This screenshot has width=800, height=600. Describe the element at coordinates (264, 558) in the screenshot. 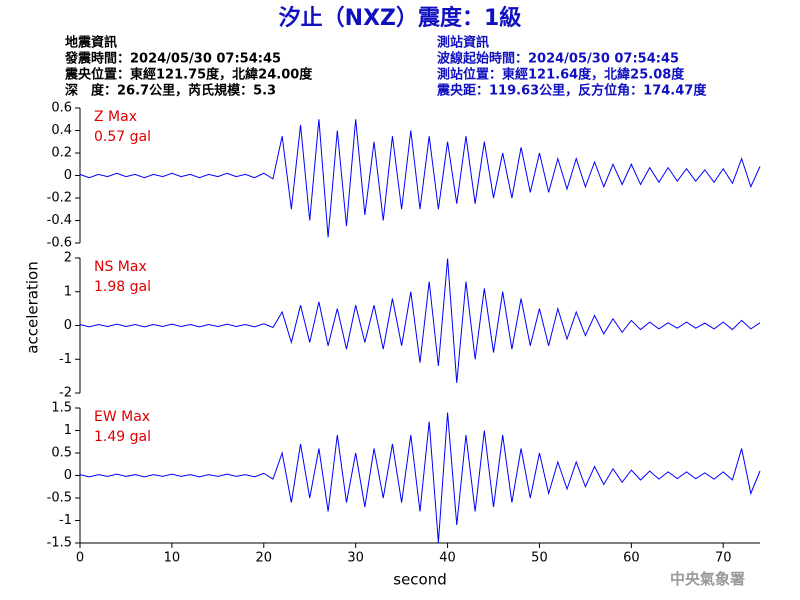

I see `x-tick-label: 20` at that location.